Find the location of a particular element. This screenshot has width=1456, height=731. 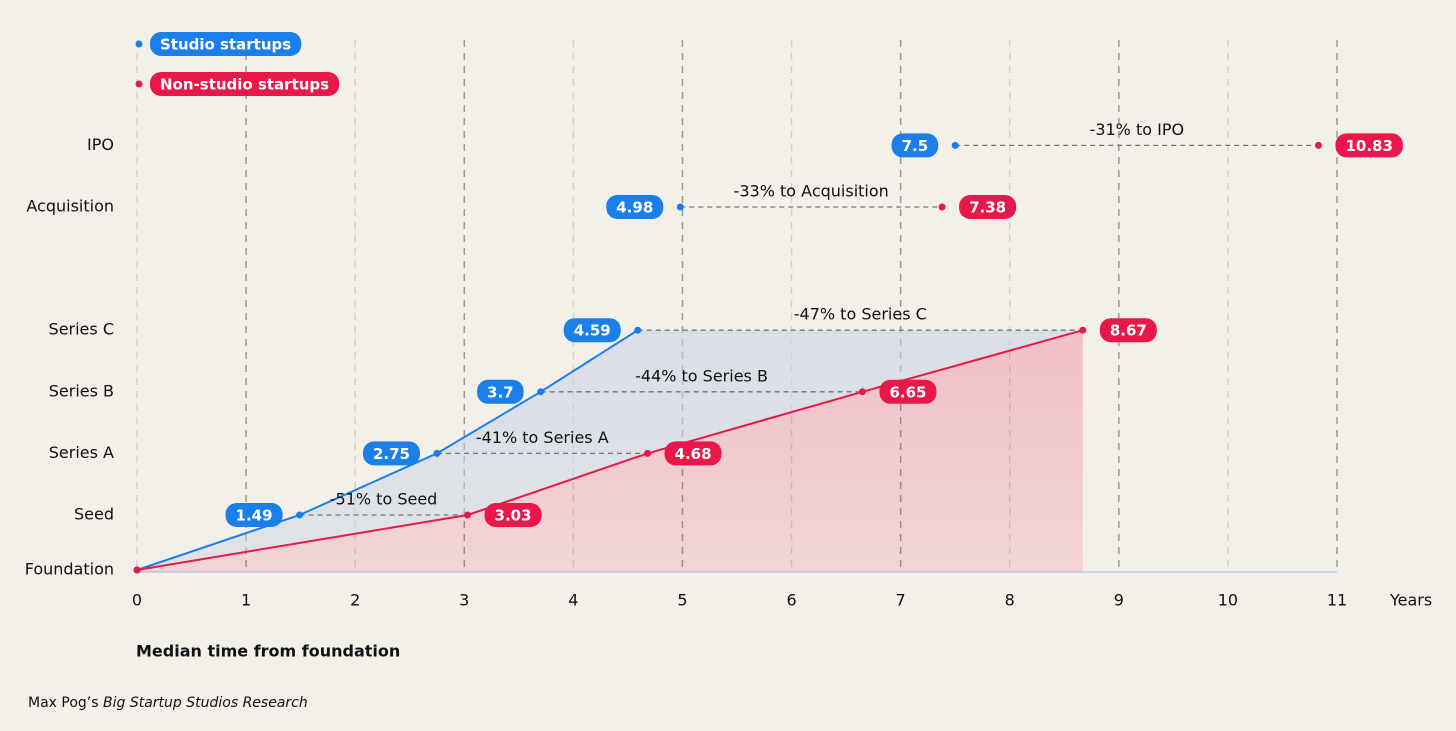

source: Max Pog’s Big Startup Studios Research is located at coordinates (168, 703).